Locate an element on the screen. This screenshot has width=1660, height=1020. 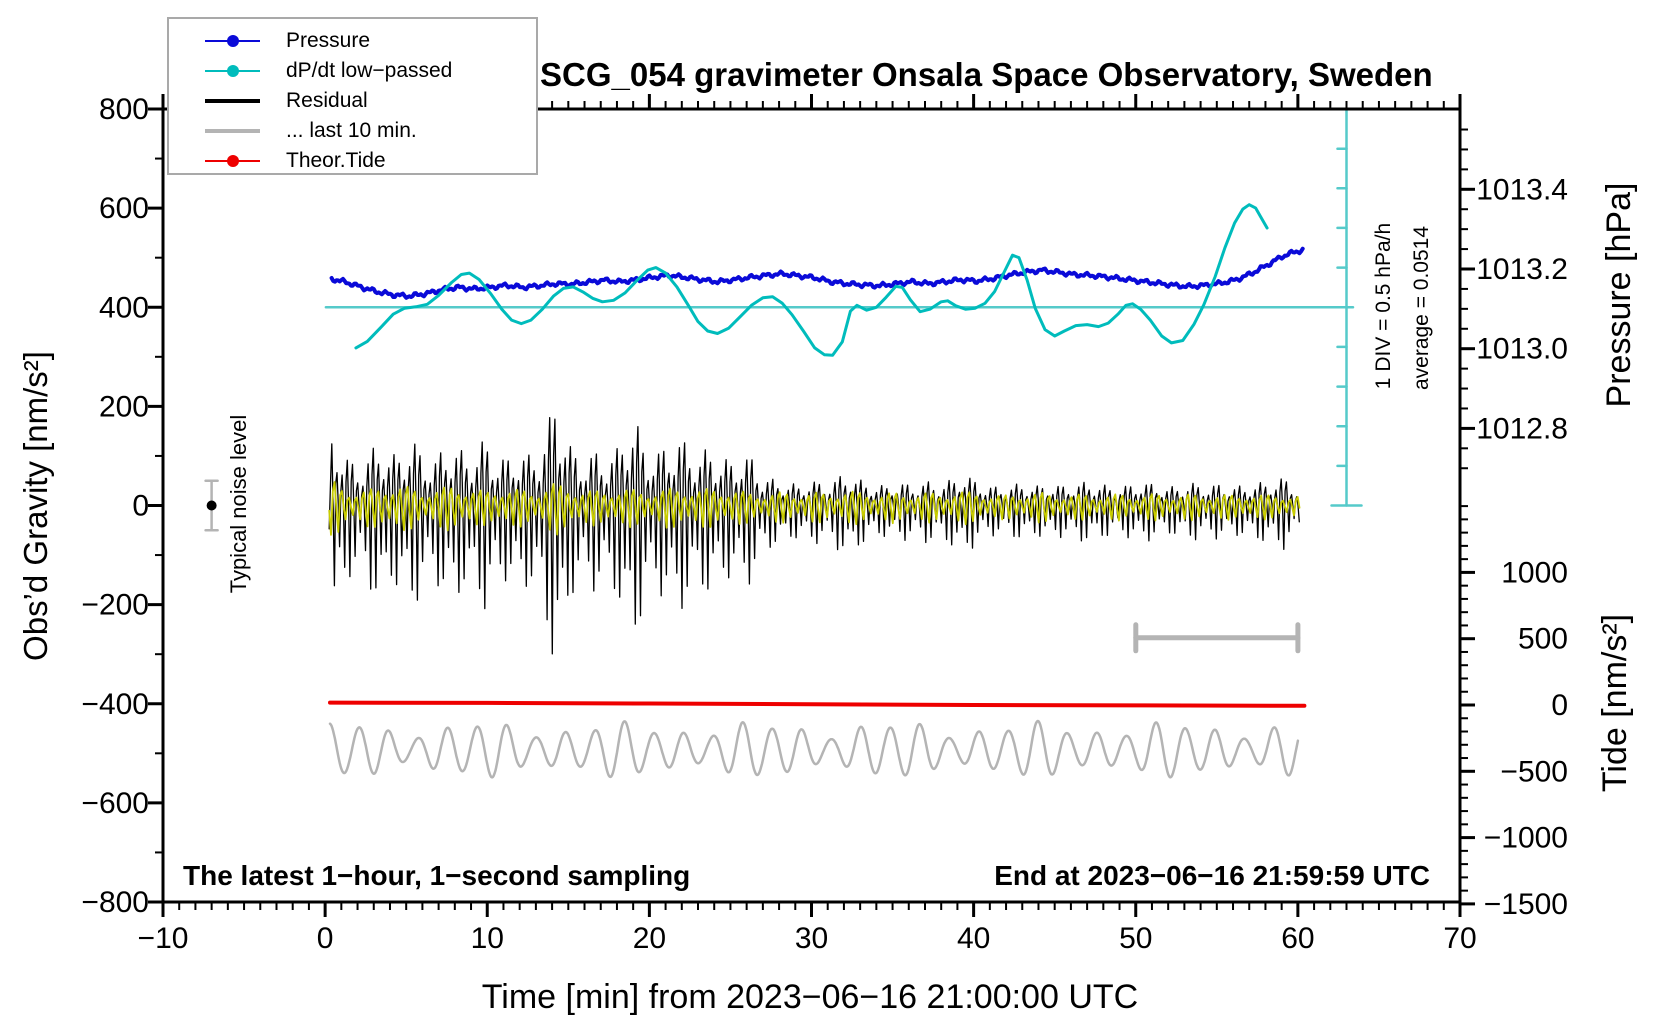
svg-text: 60 is located at coordinates (1297, 938).